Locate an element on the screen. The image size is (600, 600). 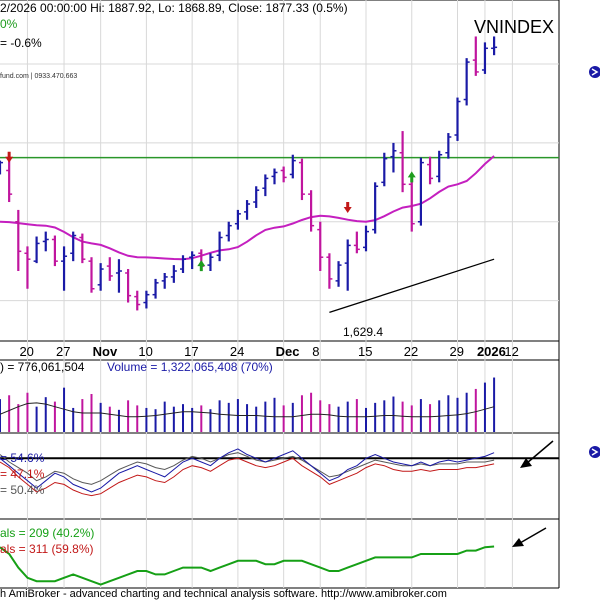
volume-bars is located at coordinates (248, 404).